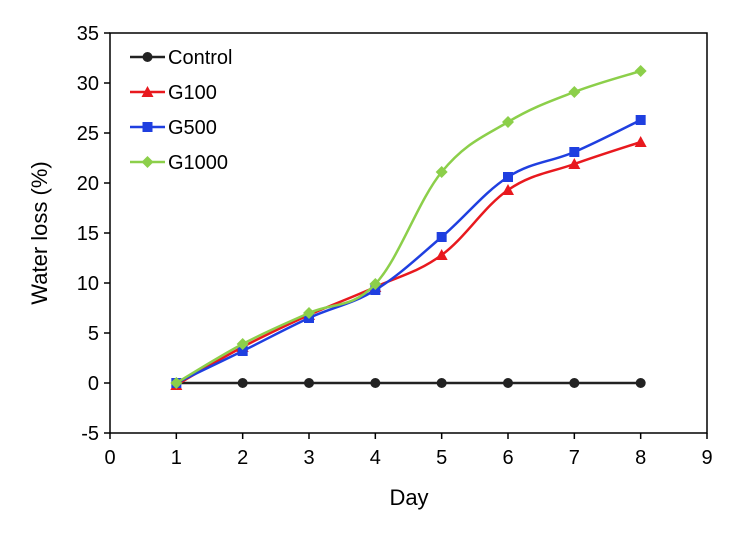 This screenshot has width=740, height=537. What do you see at coordinates (88, 134) in the screenshot?
I see `y-tick-label: 25` at bounding box center [88, 134].